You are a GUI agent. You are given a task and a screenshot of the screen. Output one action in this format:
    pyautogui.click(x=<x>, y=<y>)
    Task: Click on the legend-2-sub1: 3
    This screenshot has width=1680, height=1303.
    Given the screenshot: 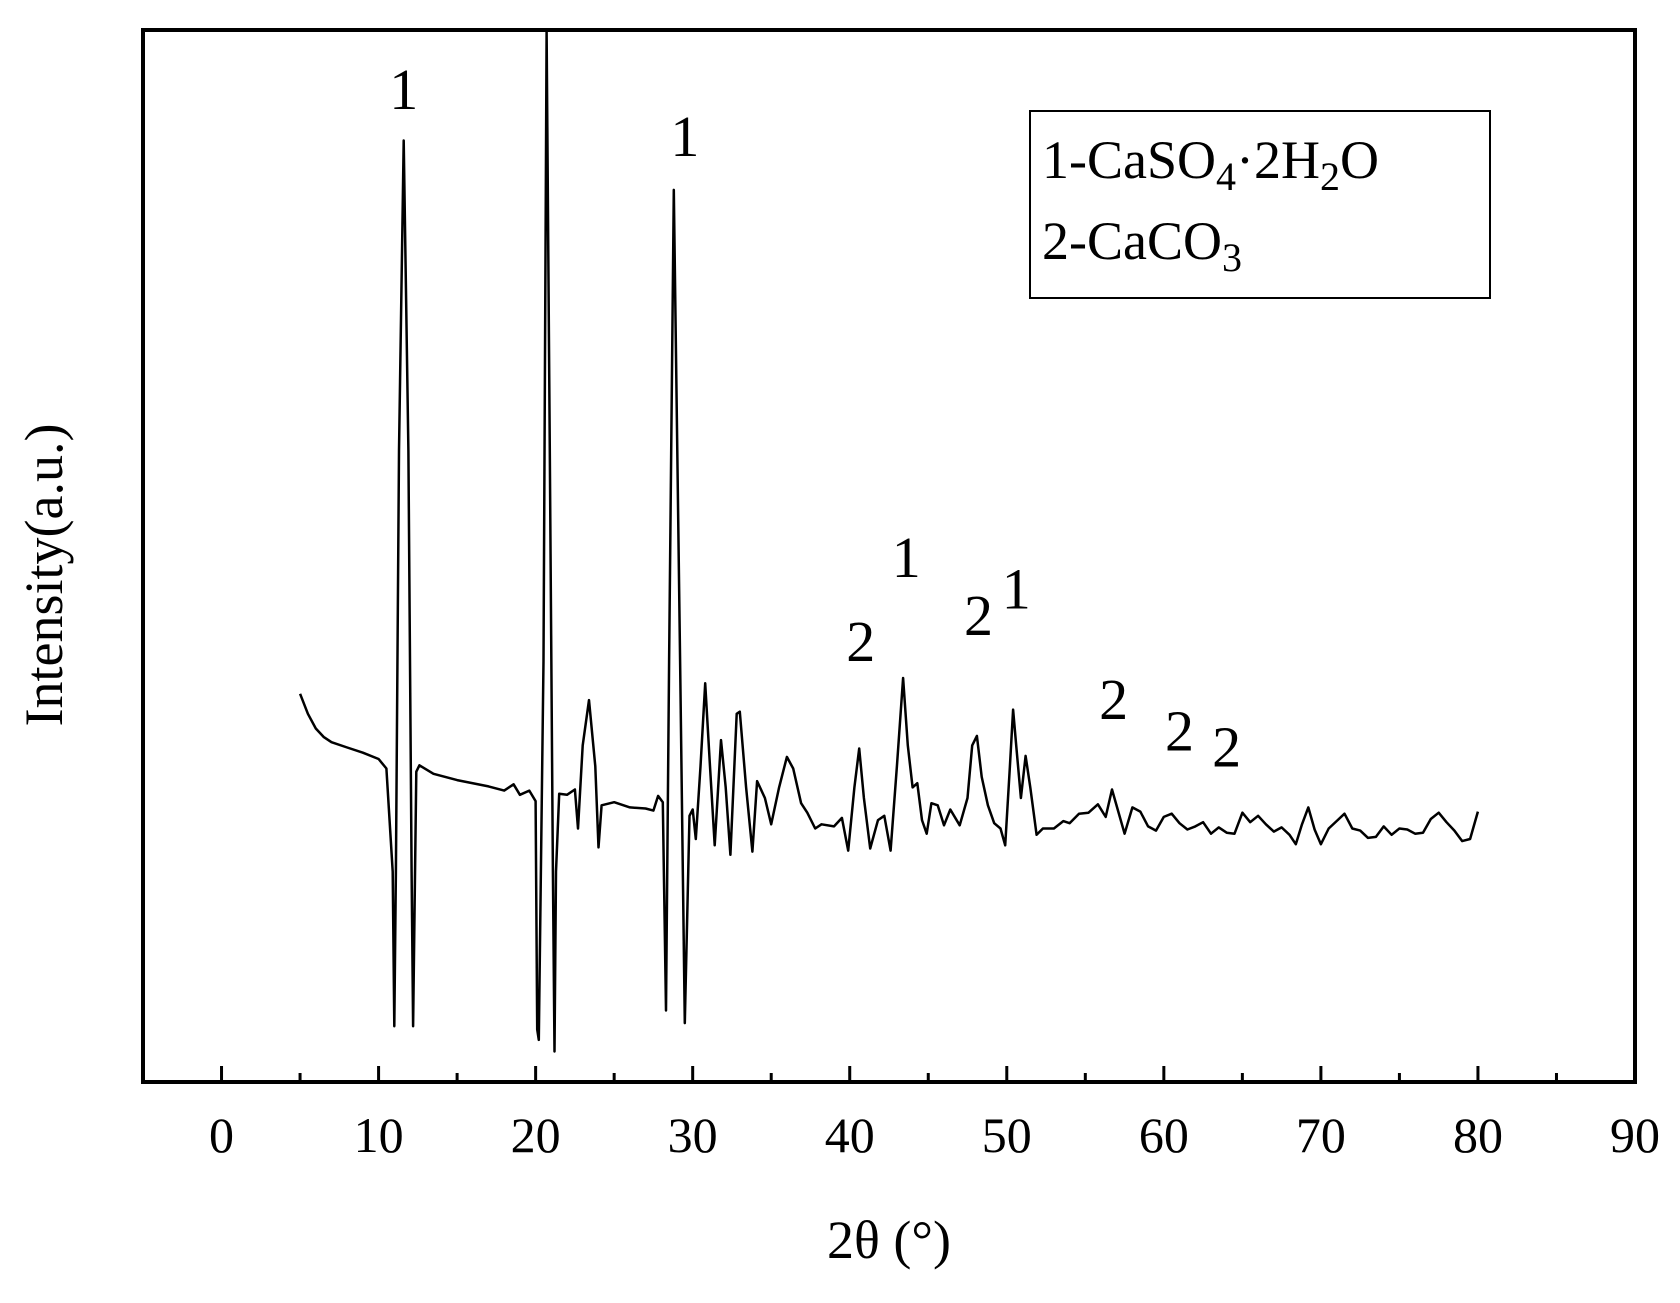 What is the action you would take?
    pyautogui.click(x=1232, y=257)
    